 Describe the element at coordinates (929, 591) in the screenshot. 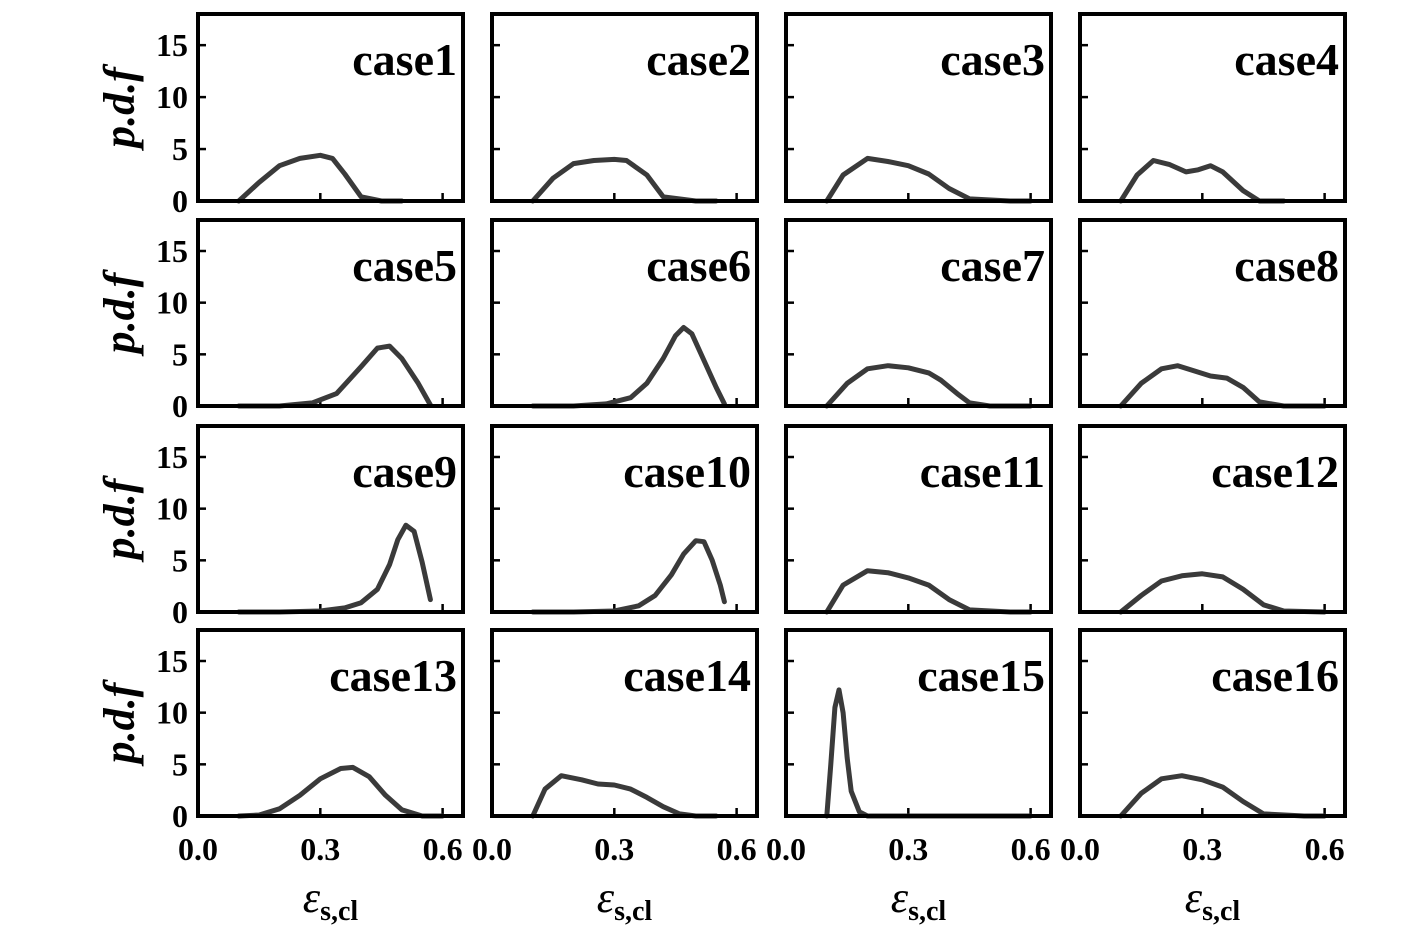

I see `pdf-curve-case11` at that location.